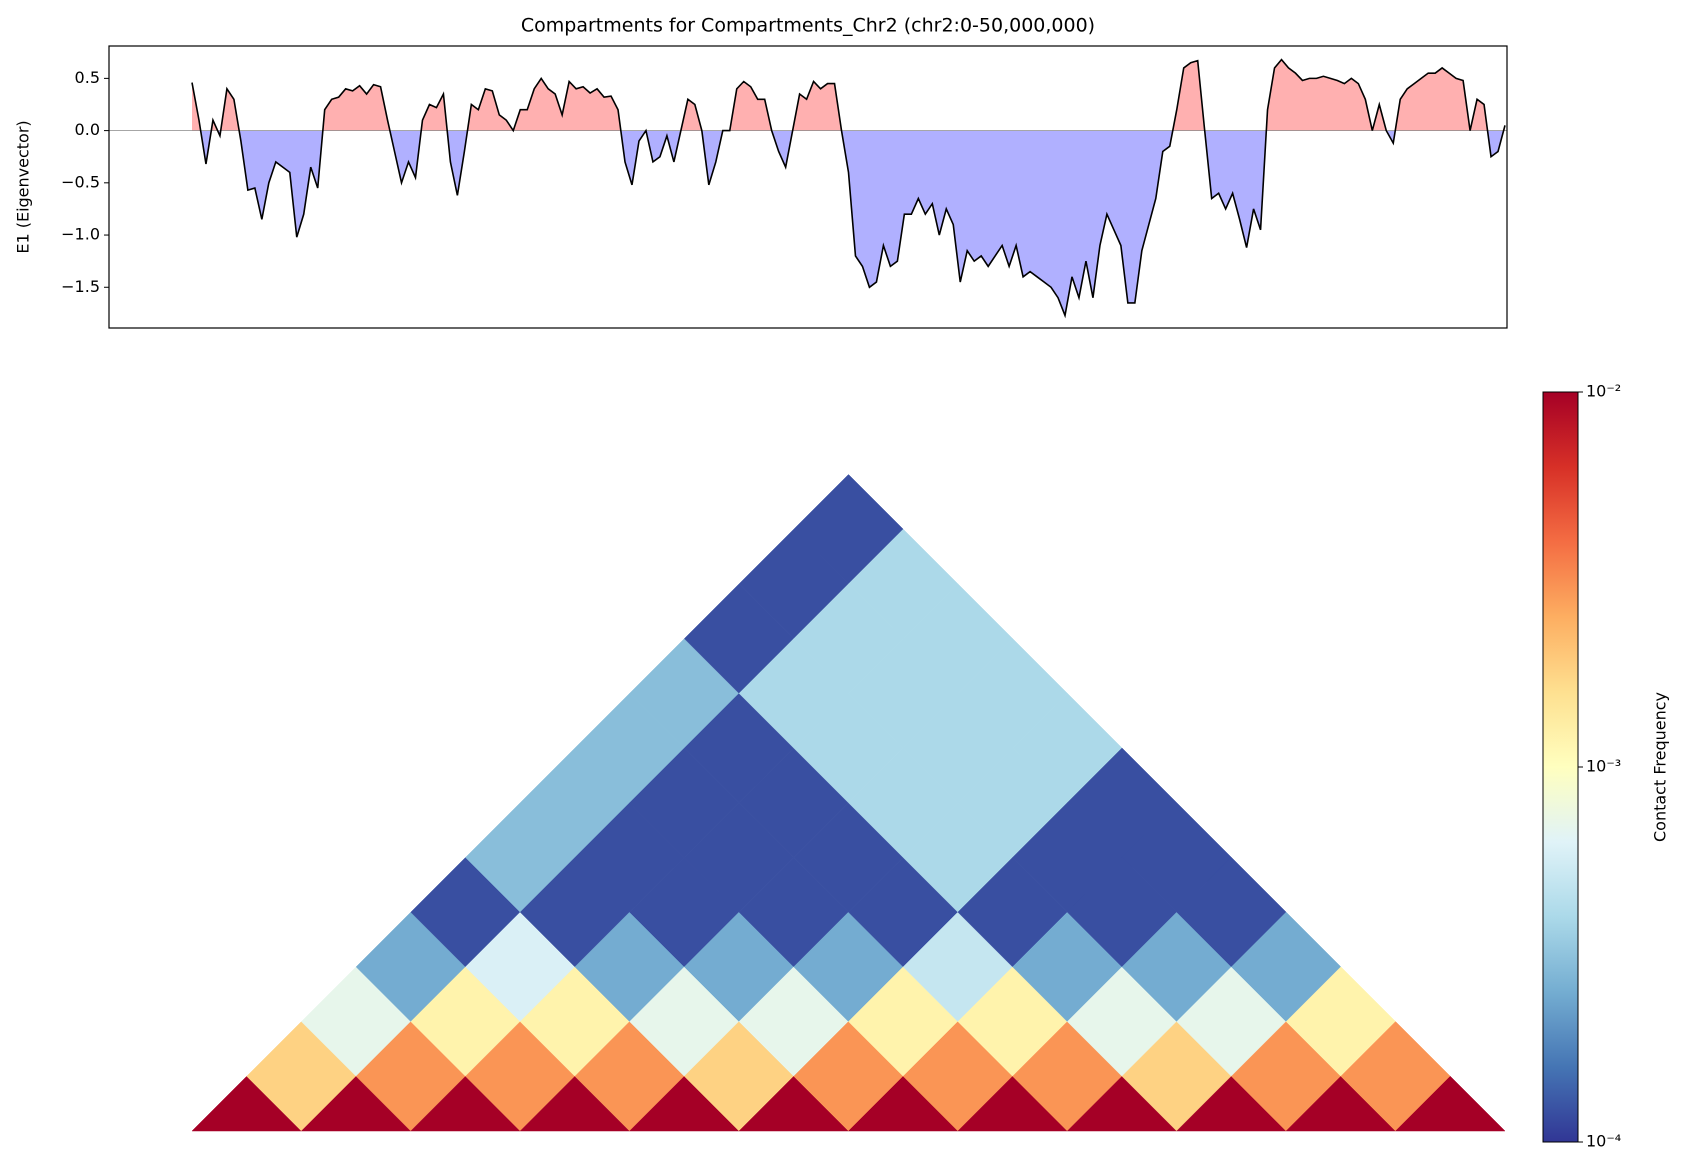 The width and height of the screenshot is (1682, 1171). What do you see at coordinates (80, 286) in the screenshot?
I see `y-tick-label: −1.5` at bounding box center [80, 286].